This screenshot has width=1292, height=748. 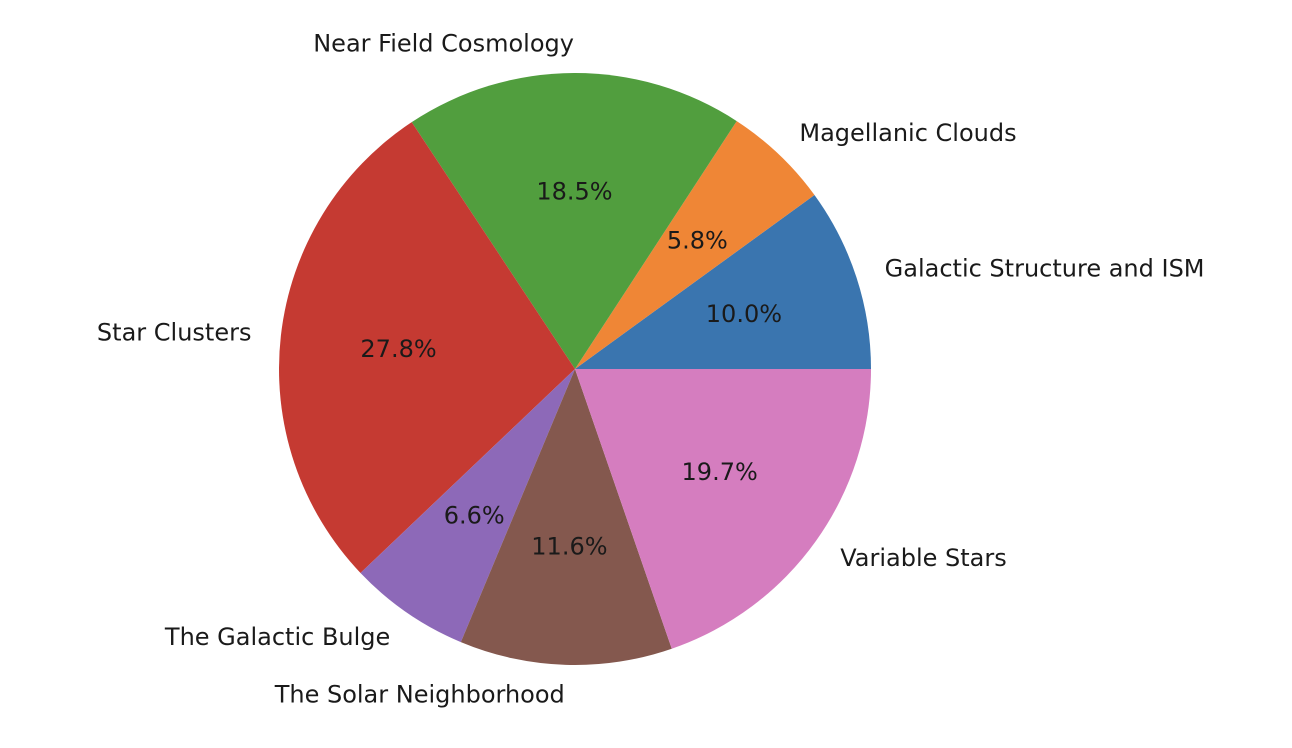 I want to click on pie-slice-the-solar-neighborhood, so click(x=566, y=517).